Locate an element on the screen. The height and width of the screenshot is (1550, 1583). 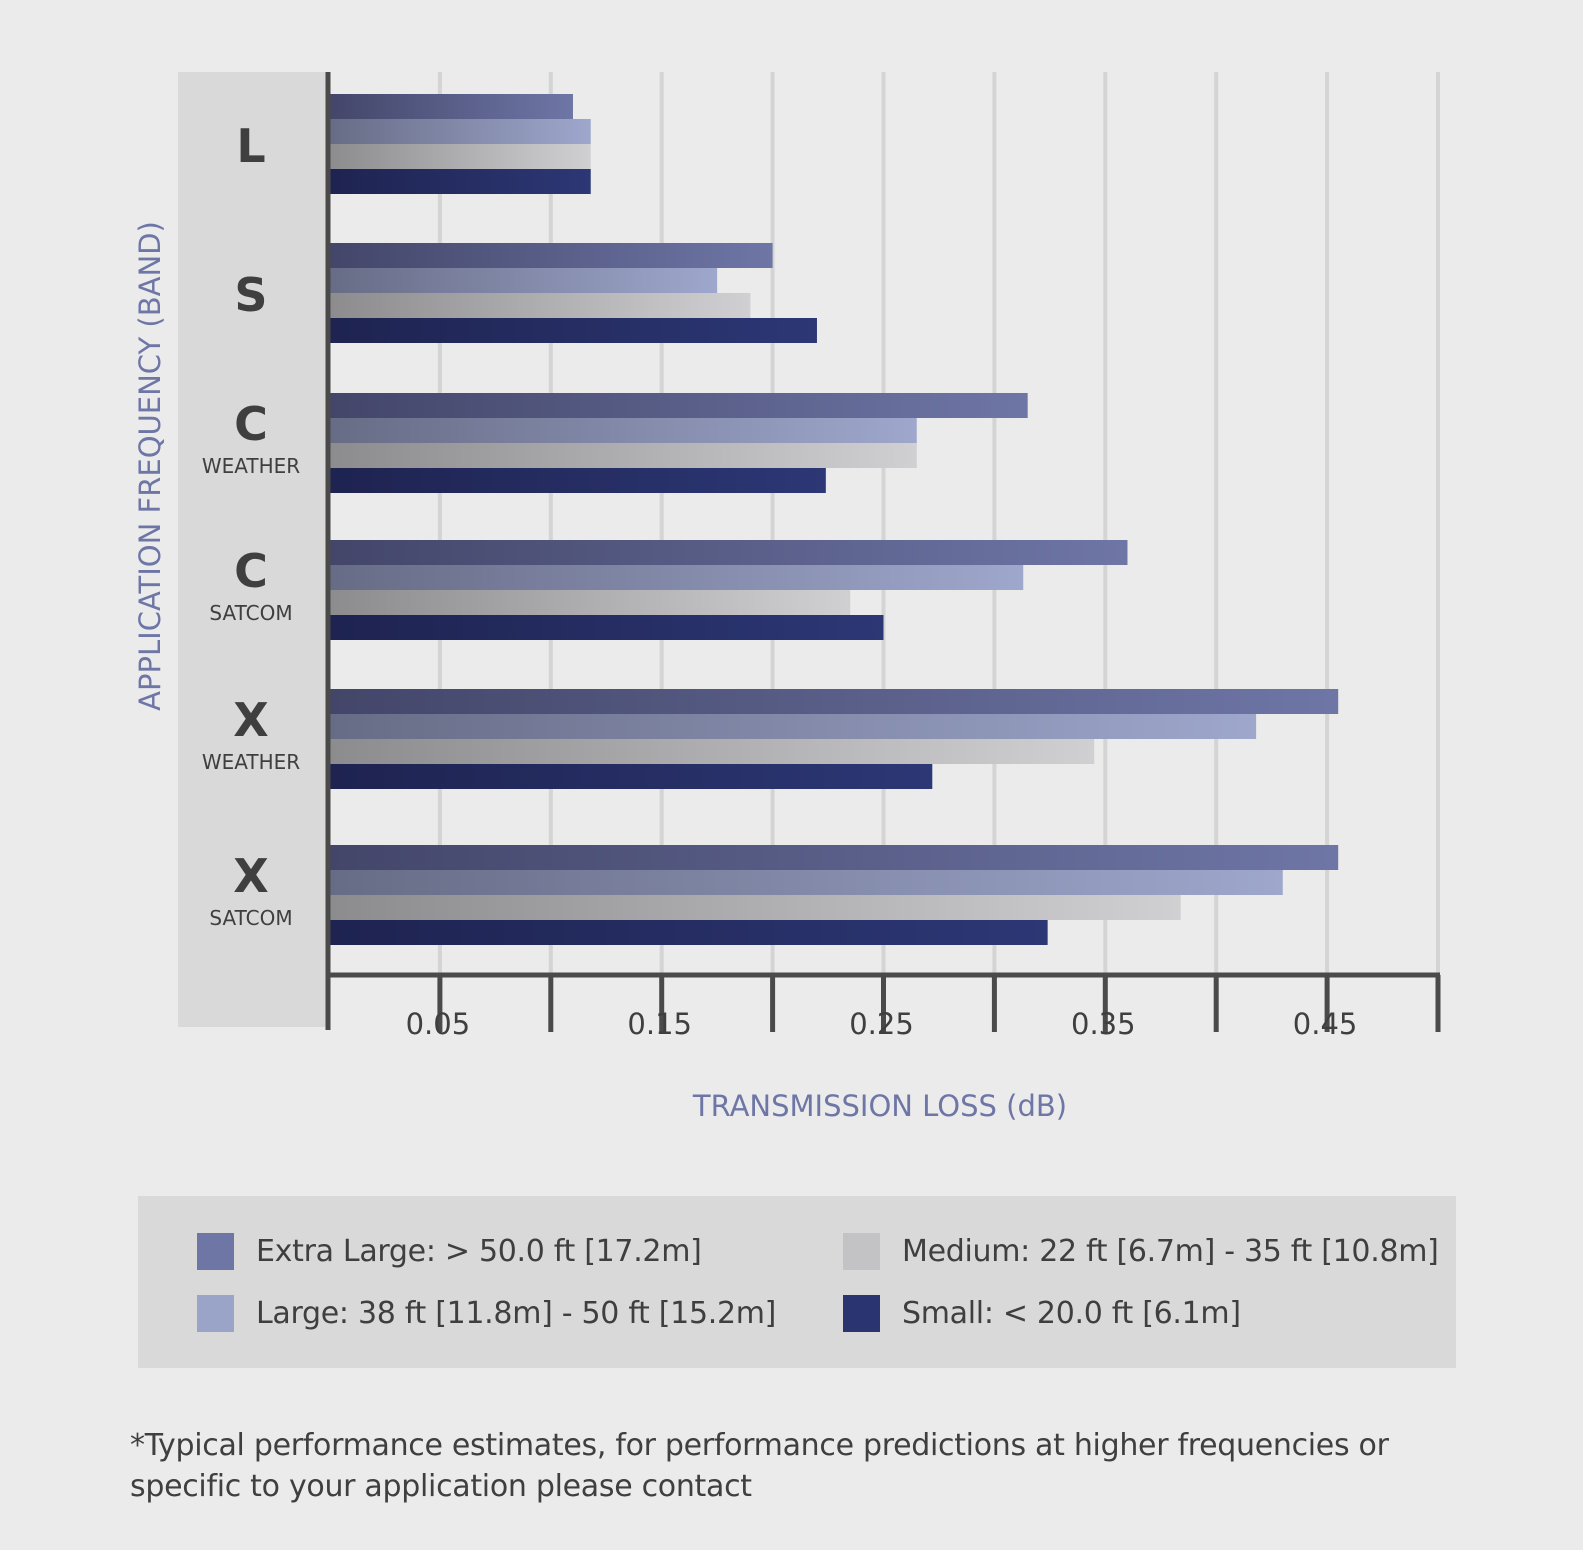
legend-item-small: Small: < 20.0 ft [6.1m] is located at coordinates (1042, 1313).